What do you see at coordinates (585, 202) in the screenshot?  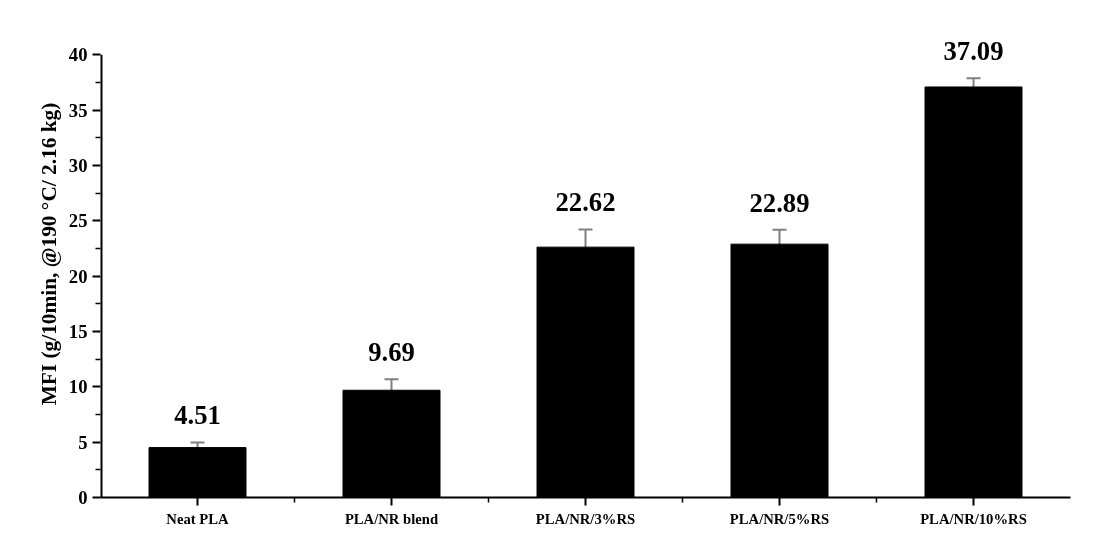 I see `data-label: 22.62` at bounding box center [585, 202].